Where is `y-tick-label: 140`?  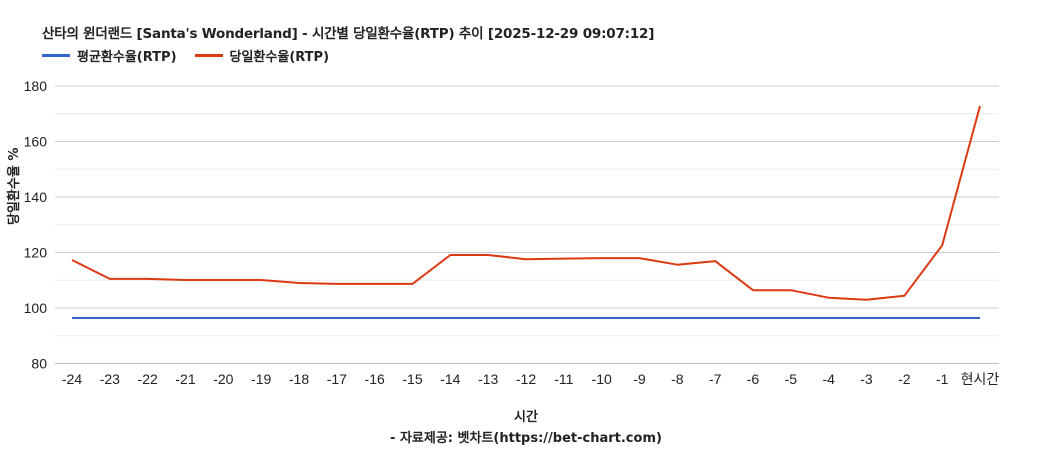
y-tick-label: 140 is located at coordinates (36, 197).